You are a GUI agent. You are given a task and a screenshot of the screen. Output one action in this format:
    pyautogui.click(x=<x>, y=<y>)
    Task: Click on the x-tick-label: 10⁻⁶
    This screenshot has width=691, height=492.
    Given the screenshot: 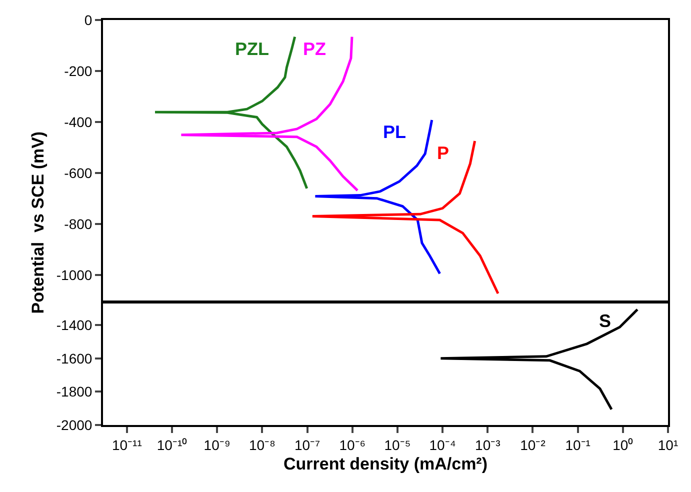 What is the action you would take?
    pyautogui.click(x=352, y=444)
    